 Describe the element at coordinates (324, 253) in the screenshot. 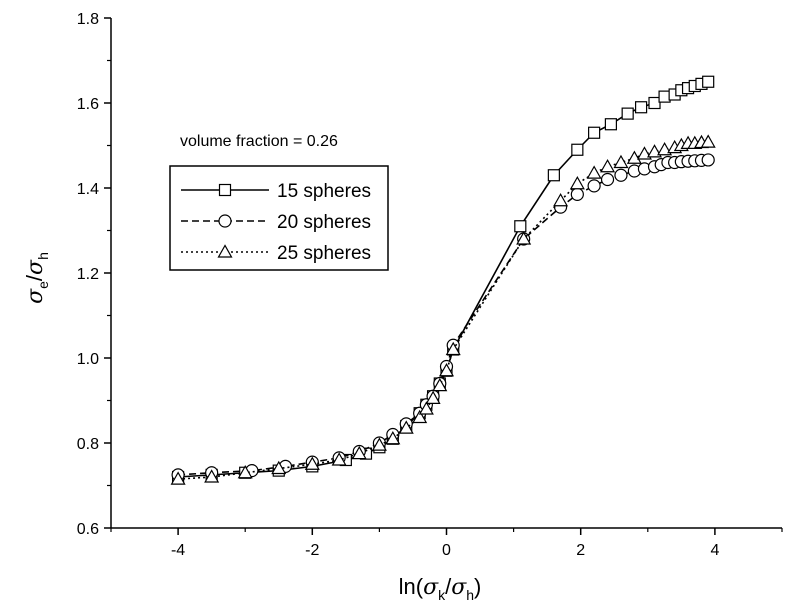

I see `legend-label: 25 spheres` at that location.